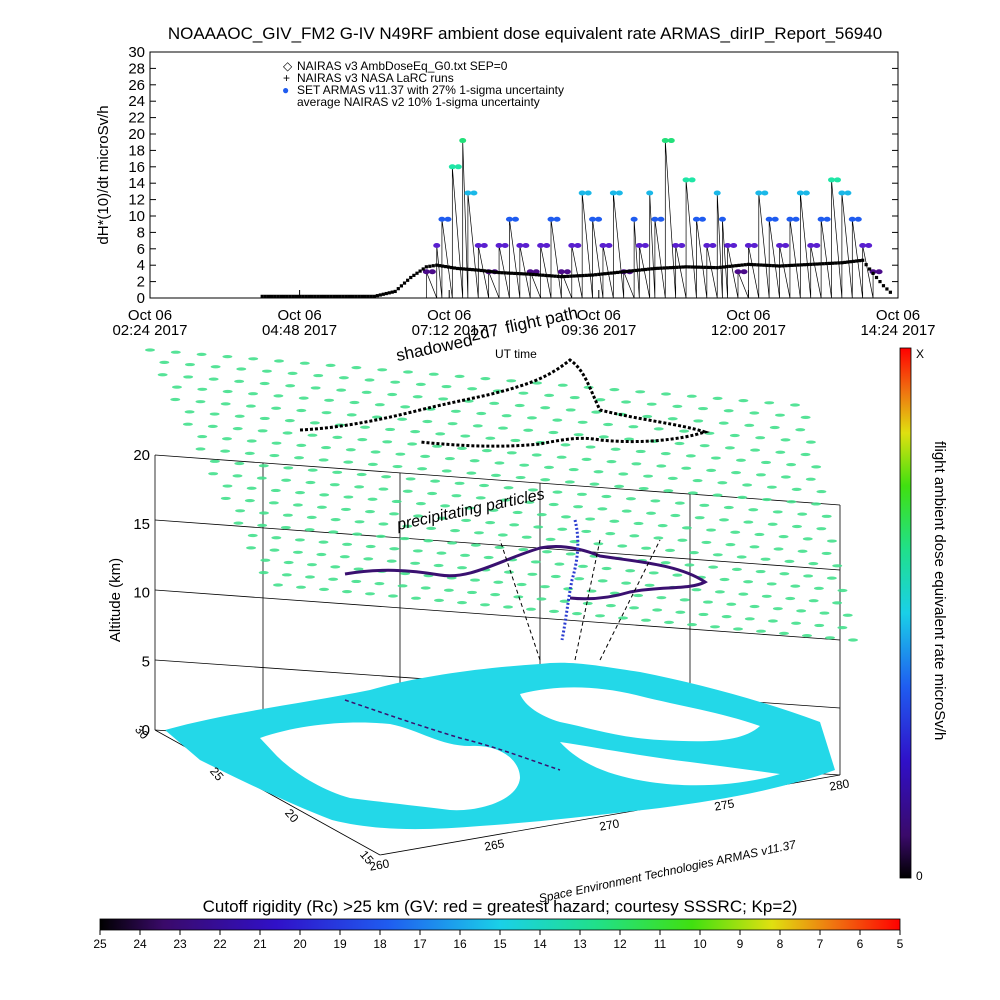  I want to click on armas-series, so click(652, 218).